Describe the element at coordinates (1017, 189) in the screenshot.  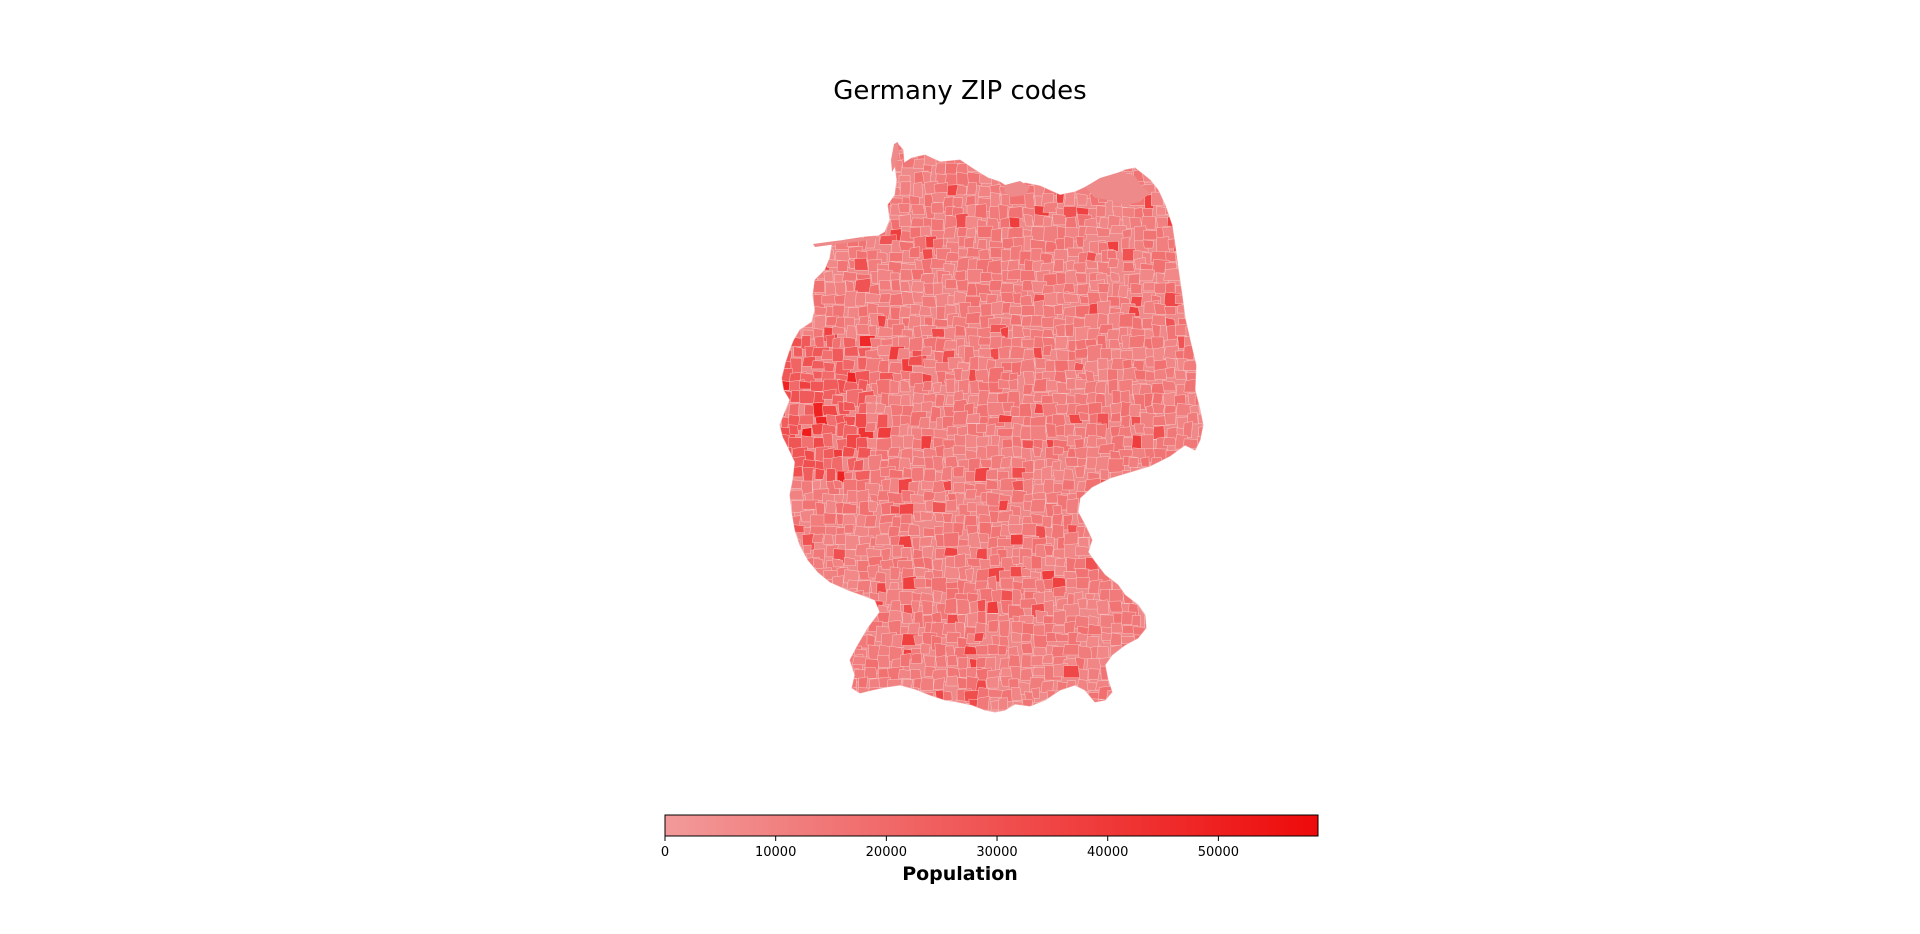
I see `fehmarn-island` at that location.